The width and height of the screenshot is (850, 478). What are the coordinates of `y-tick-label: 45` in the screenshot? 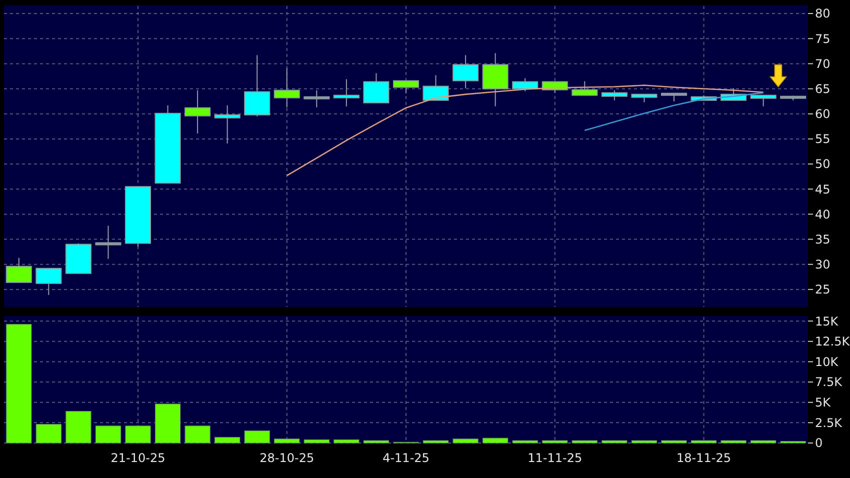 It's located at (822, 189).